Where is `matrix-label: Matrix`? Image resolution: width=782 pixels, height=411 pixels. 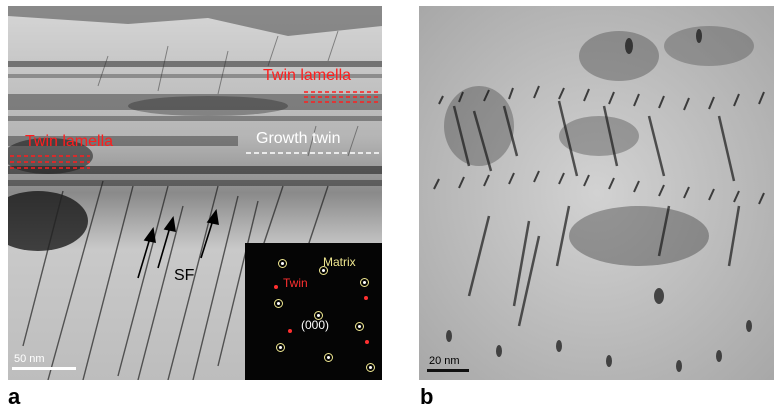
matrix-label: Matrix is located at coordinates (339, 262).